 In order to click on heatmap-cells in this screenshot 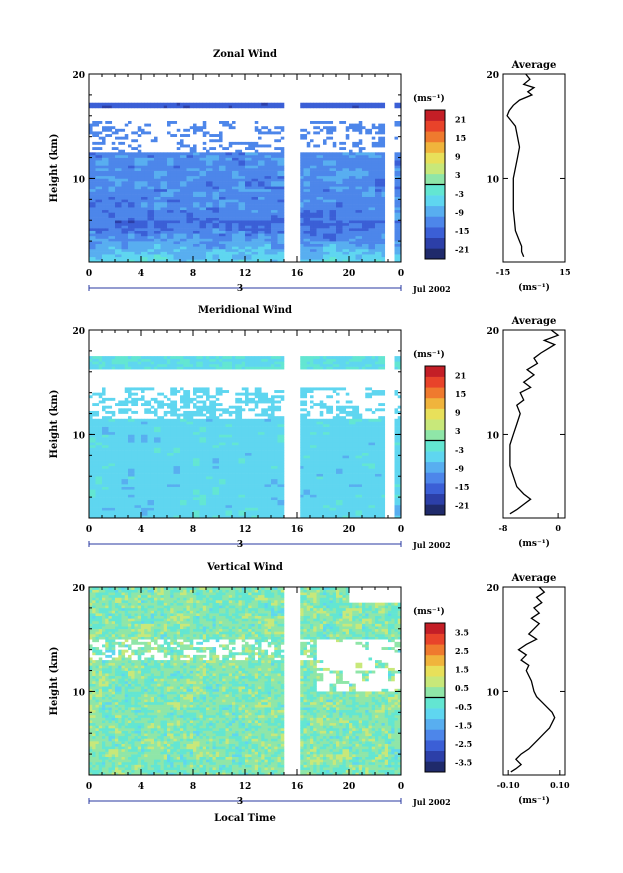, I will do `click(245, 437)`.